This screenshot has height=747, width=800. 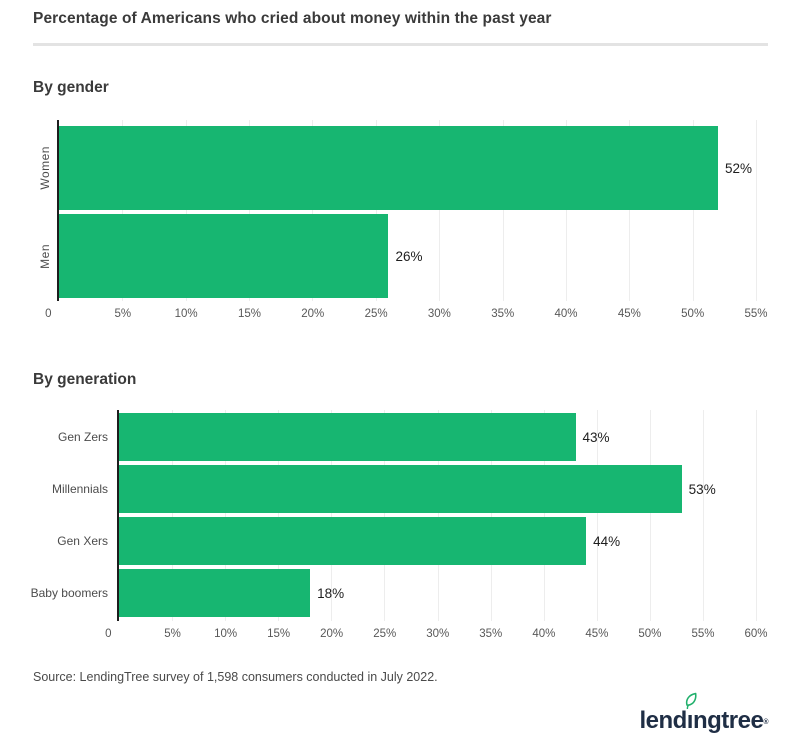 What do you see at coordinates (756, 634) in the screenshot?
I see `x-tick-label: 60%` at bounding box center [756, 634].